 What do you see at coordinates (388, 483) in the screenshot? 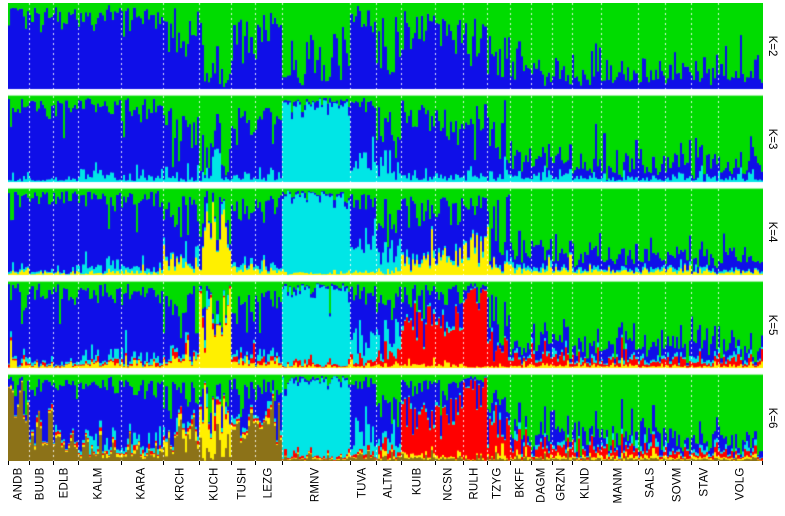
I see `population-label: ALTM` at bounding box center [388, 483].